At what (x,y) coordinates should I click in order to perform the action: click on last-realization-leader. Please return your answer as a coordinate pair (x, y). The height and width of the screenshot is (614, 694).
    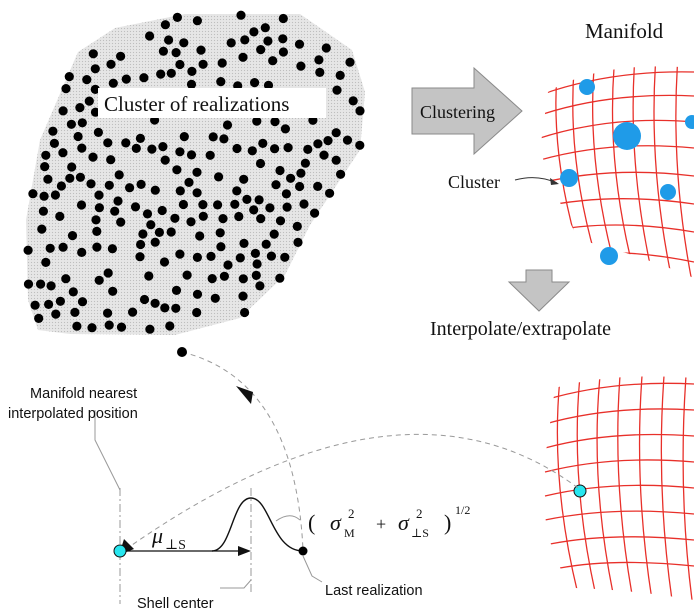
    Looking at the image, I should click on (312, 569).